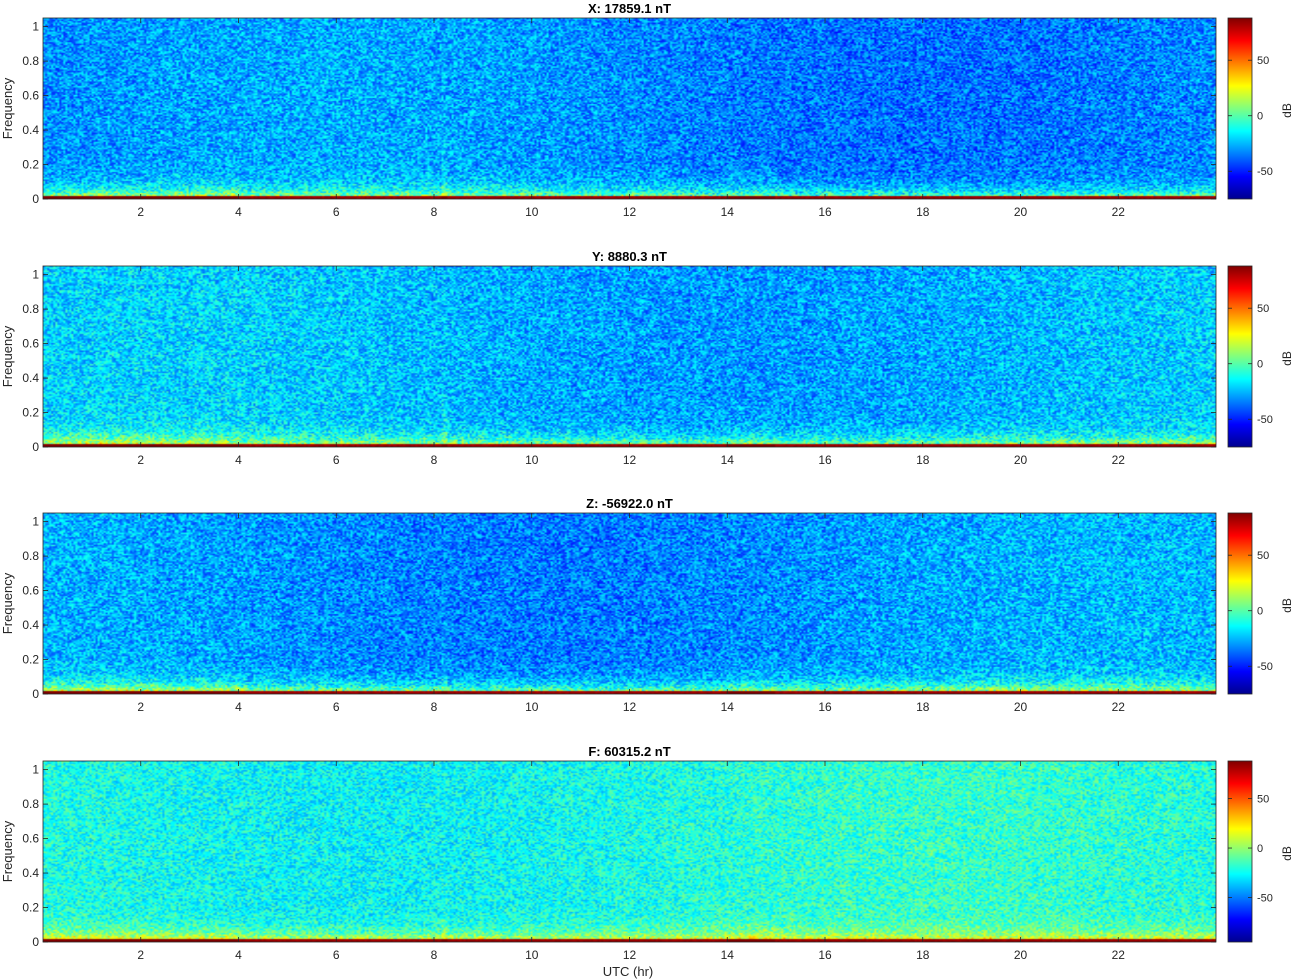 Image resolution: width=1297 pixels, height=980 pixels. I want to click on x-axis-label: UTC (hr), so click(628, 971).